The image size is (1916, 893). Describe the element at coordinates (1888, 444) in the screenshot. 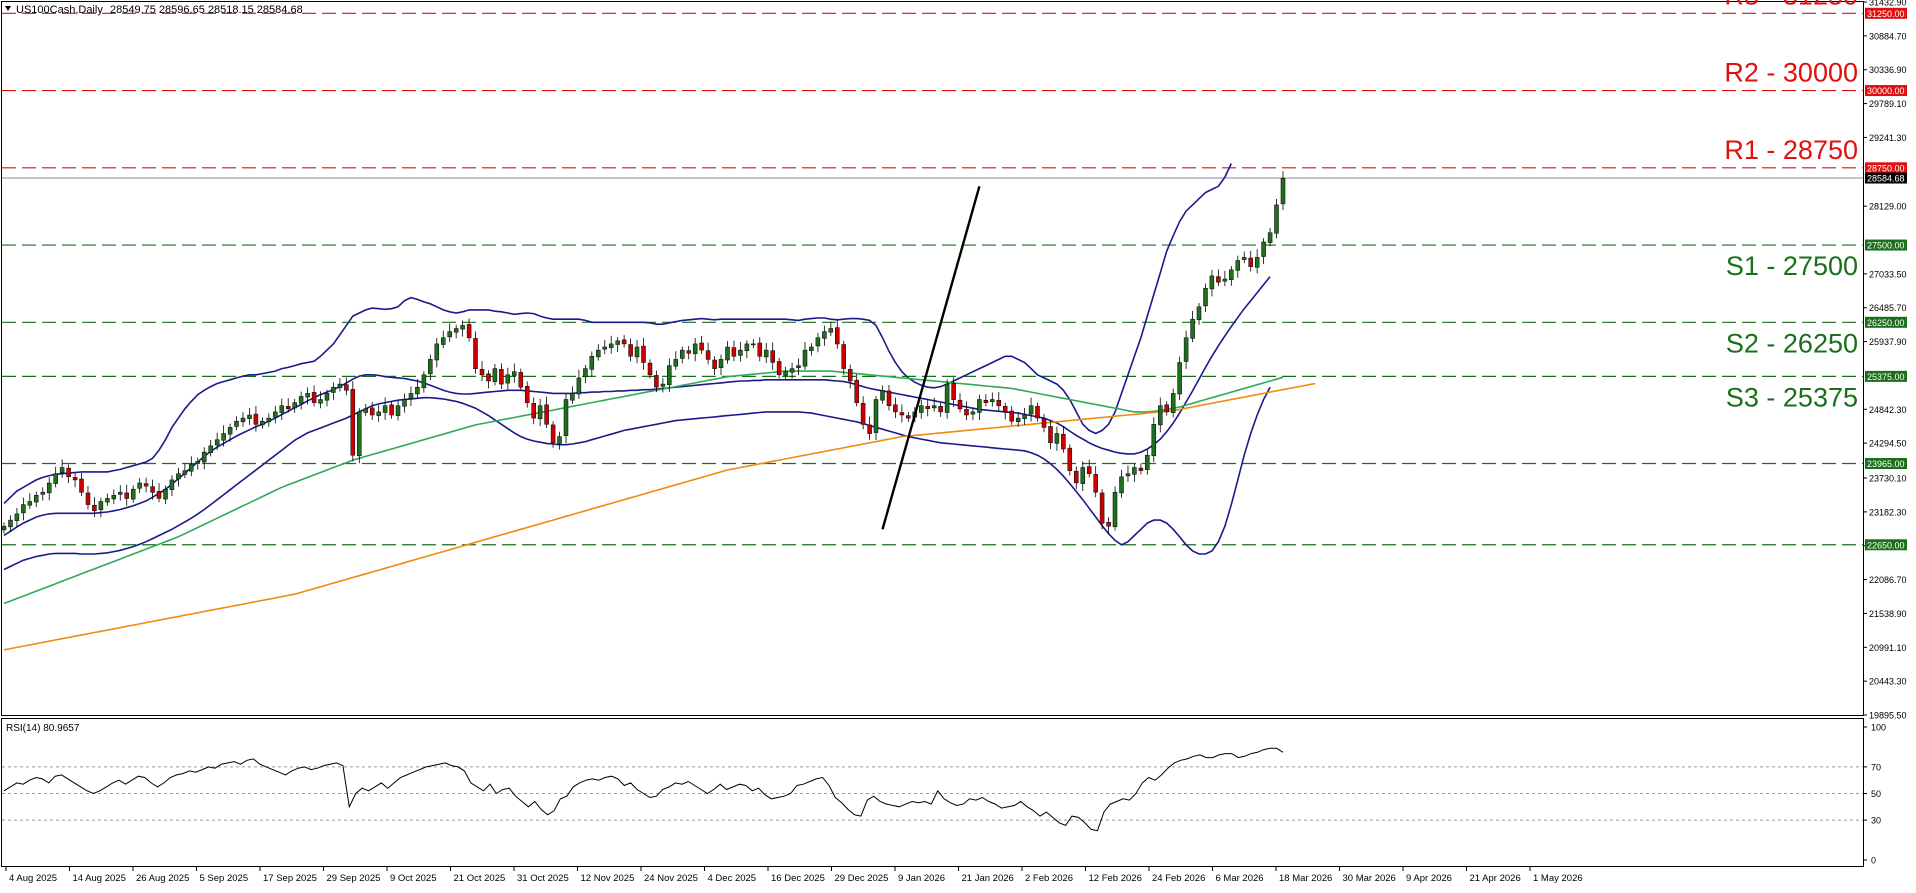

I see `price-tick-label: 24294.50` at that location.